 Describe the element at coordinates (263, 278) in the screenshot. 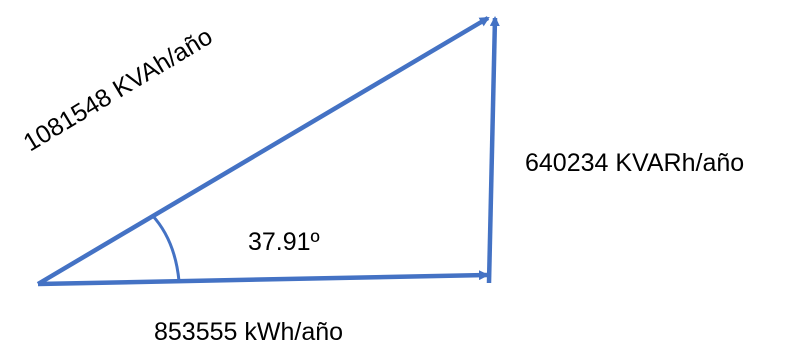

I see `active-power-vector` at that location.